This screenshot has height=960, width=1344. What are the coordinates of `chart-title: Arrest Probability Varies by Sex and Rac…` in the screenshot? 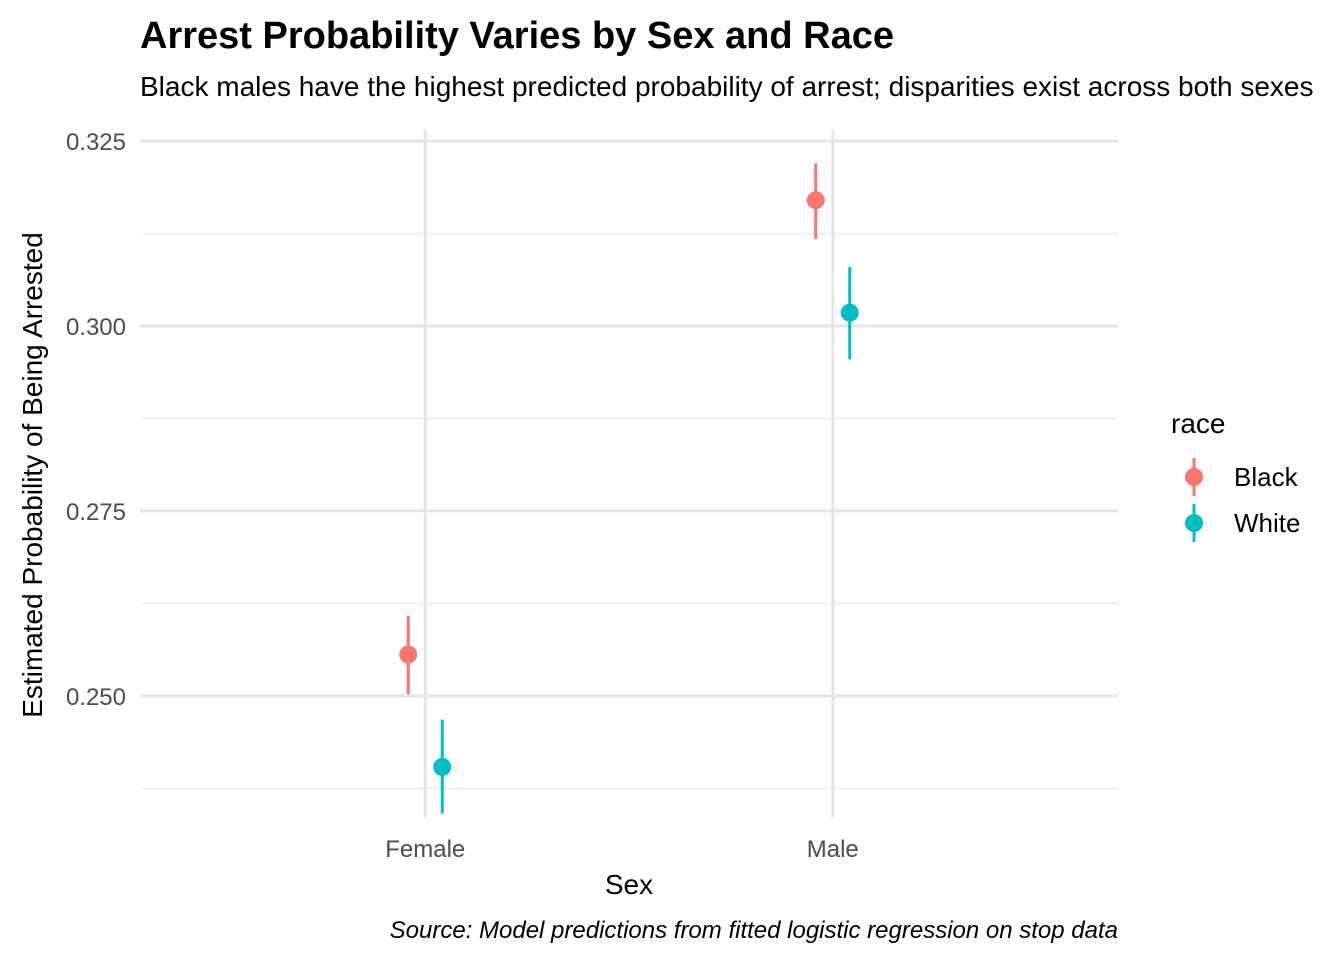 It's located at (517, 36).